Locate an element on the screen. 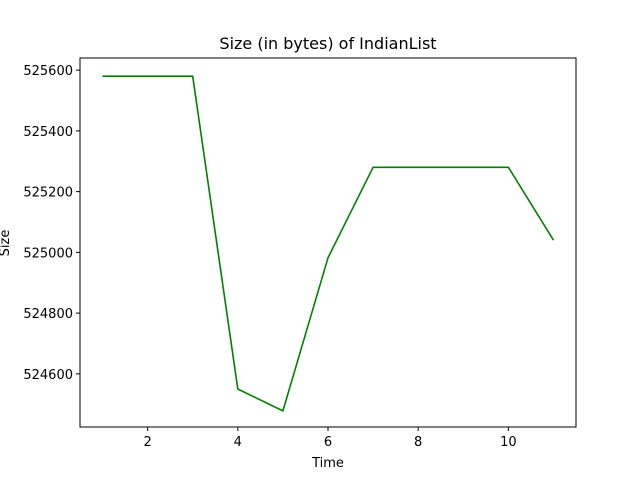 The width and height of the screenshot is (640, 480). y-tick-label: 524600 is located at coordinates (48, 375).